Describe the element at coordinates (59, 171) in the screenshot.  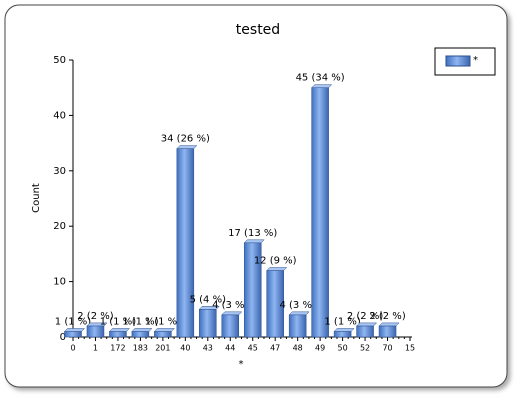
I see `y-tick-label: 30` at that location.